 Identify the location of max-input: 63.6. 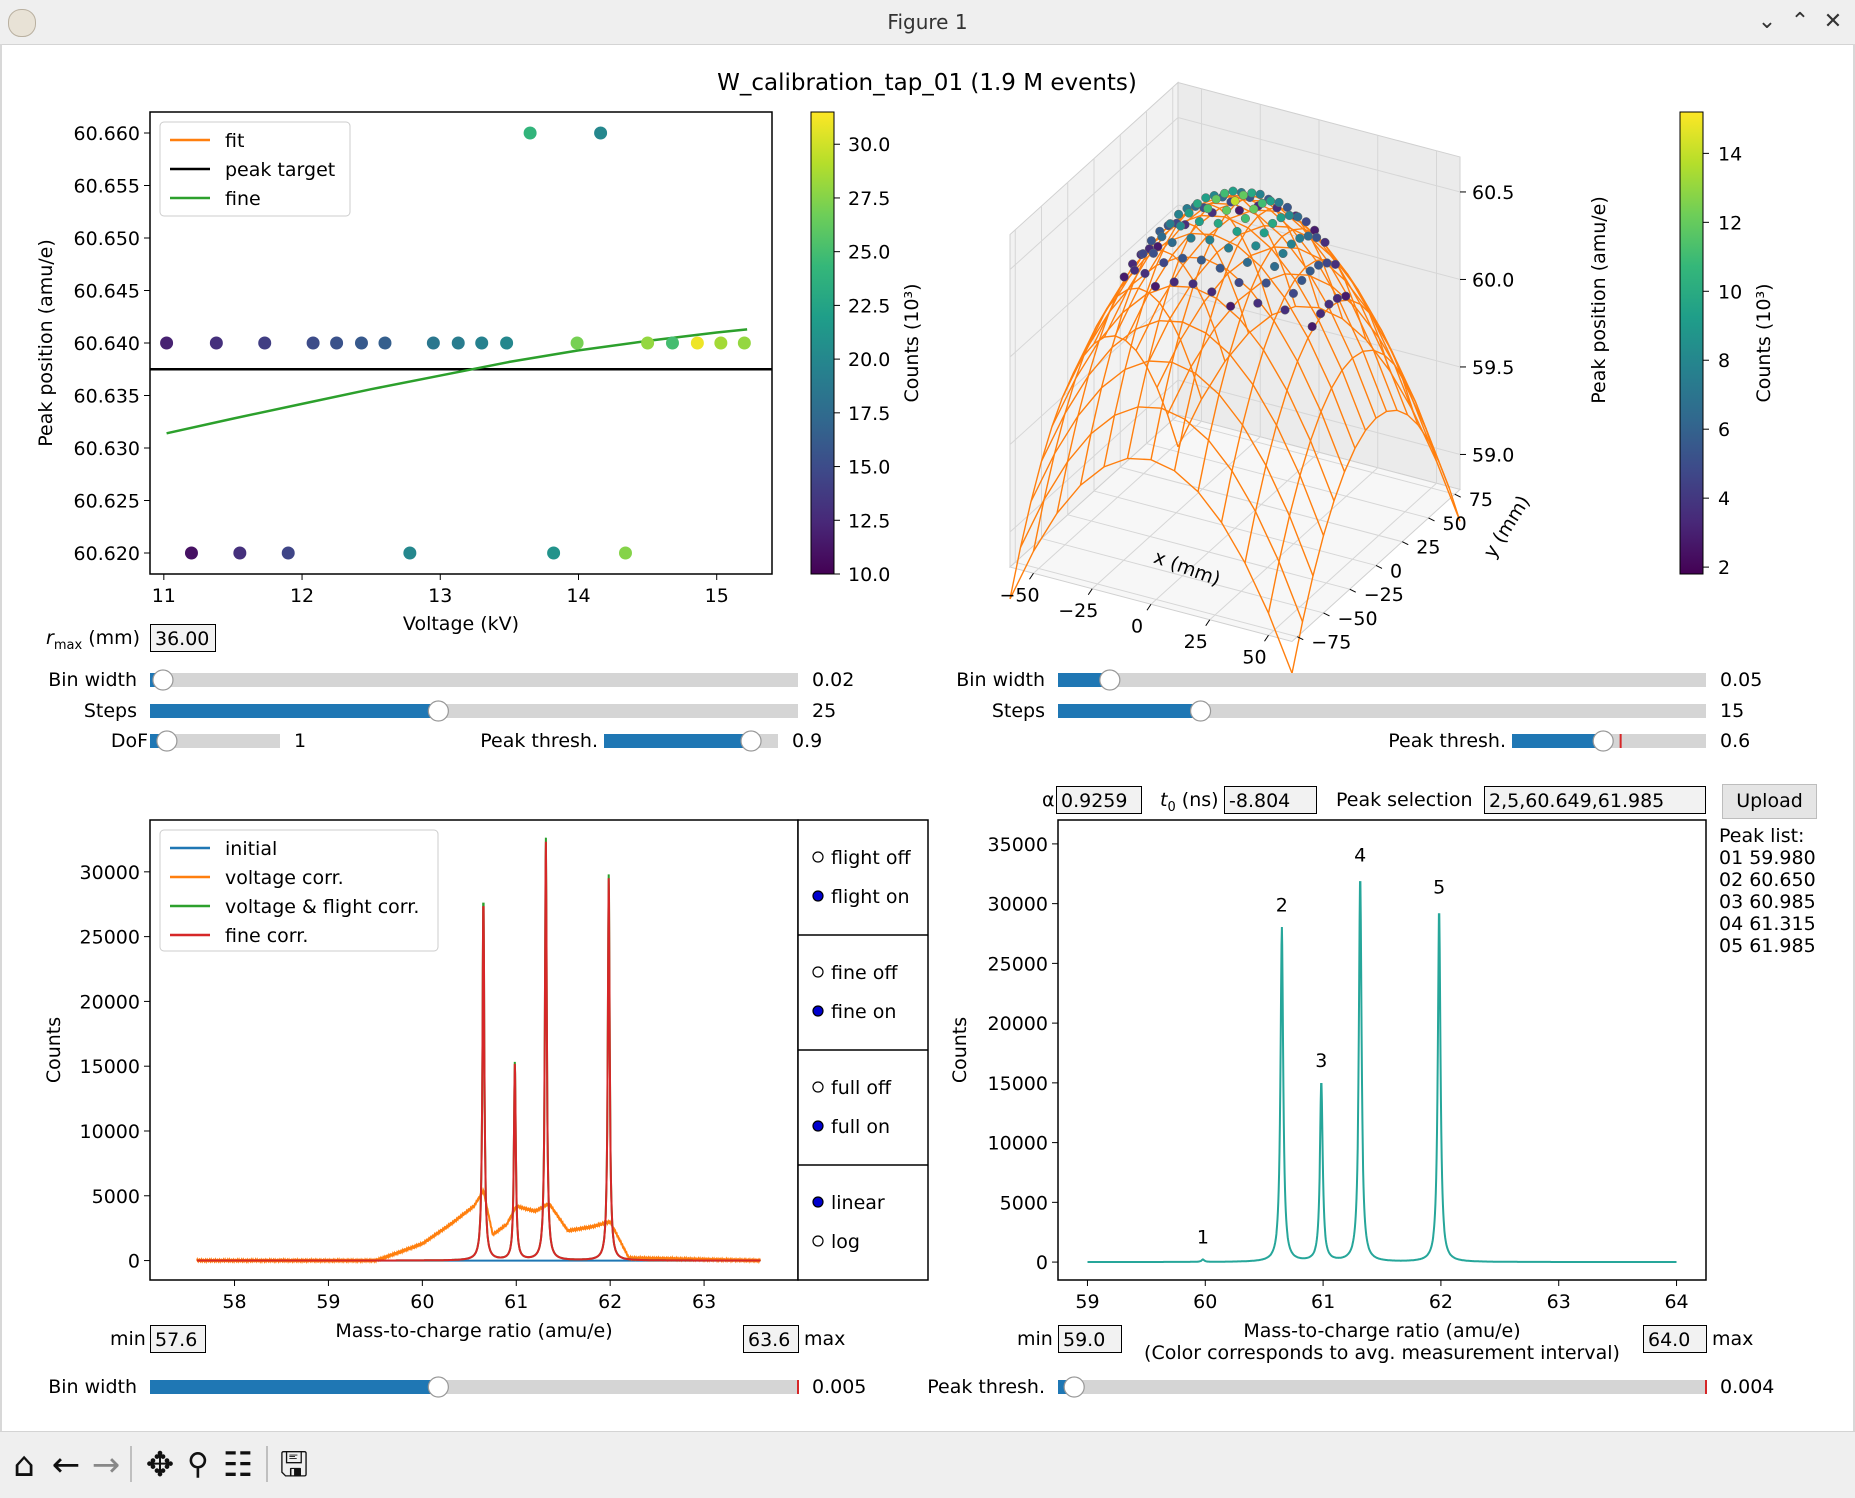
(771, 1339).